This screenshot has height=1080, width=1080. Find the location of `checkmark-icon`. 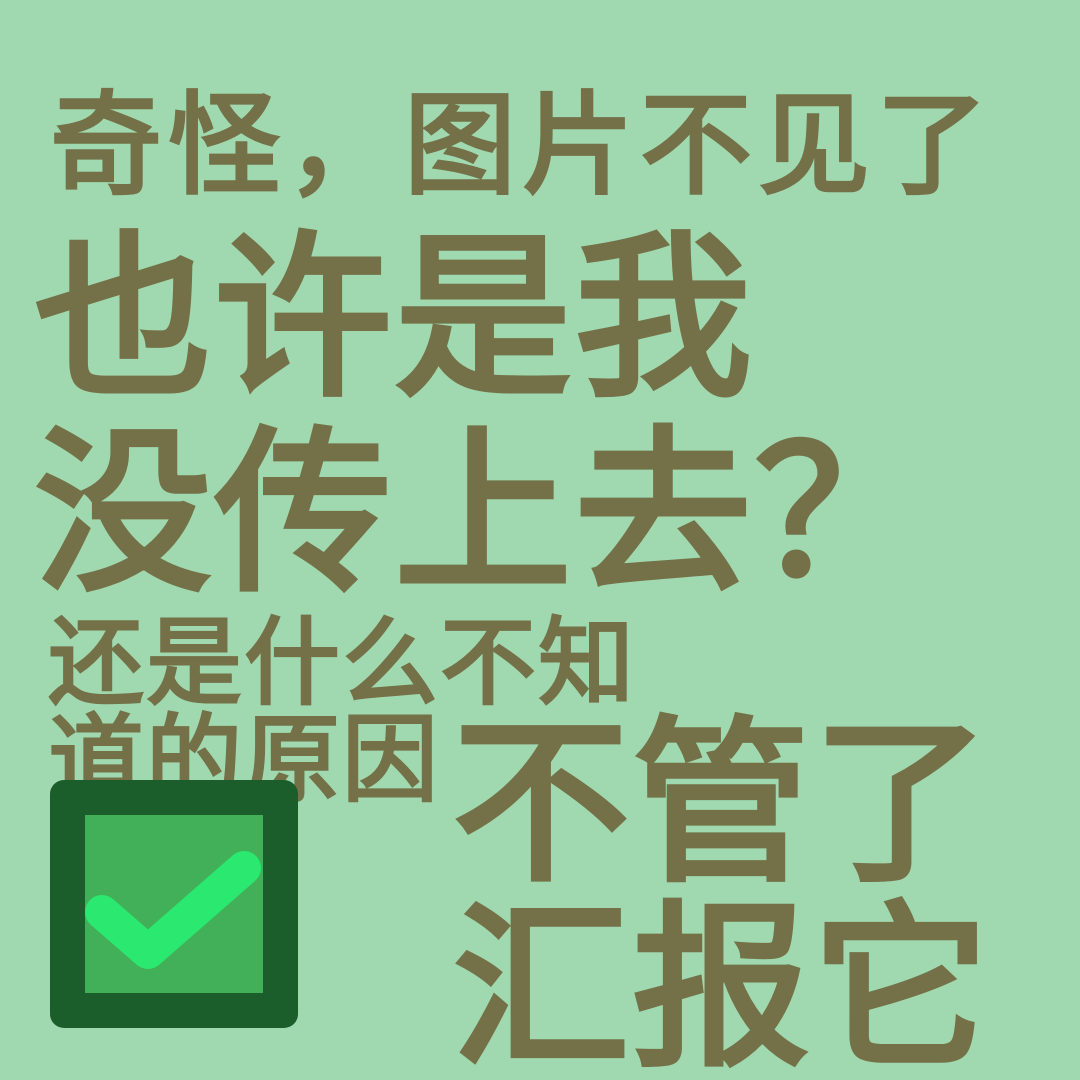

checkmark-icon is located at coordinates (173, 910).